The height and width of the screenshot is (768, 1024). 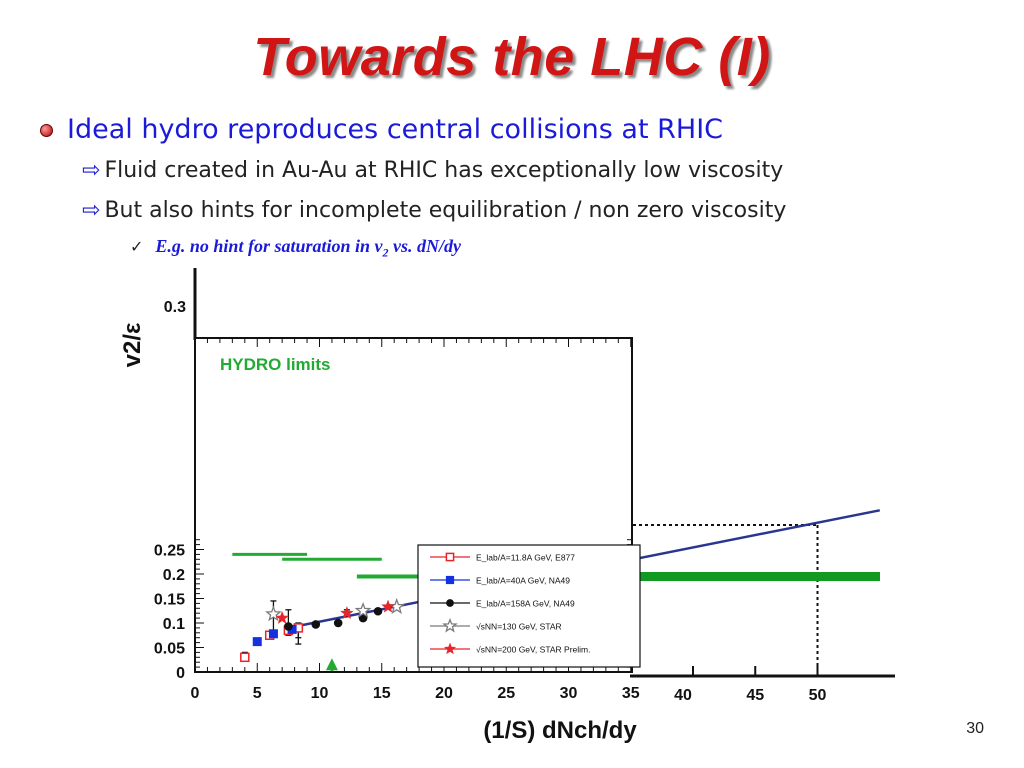 I want to click on bullet-dot-icon, so click(x=46, y=130).